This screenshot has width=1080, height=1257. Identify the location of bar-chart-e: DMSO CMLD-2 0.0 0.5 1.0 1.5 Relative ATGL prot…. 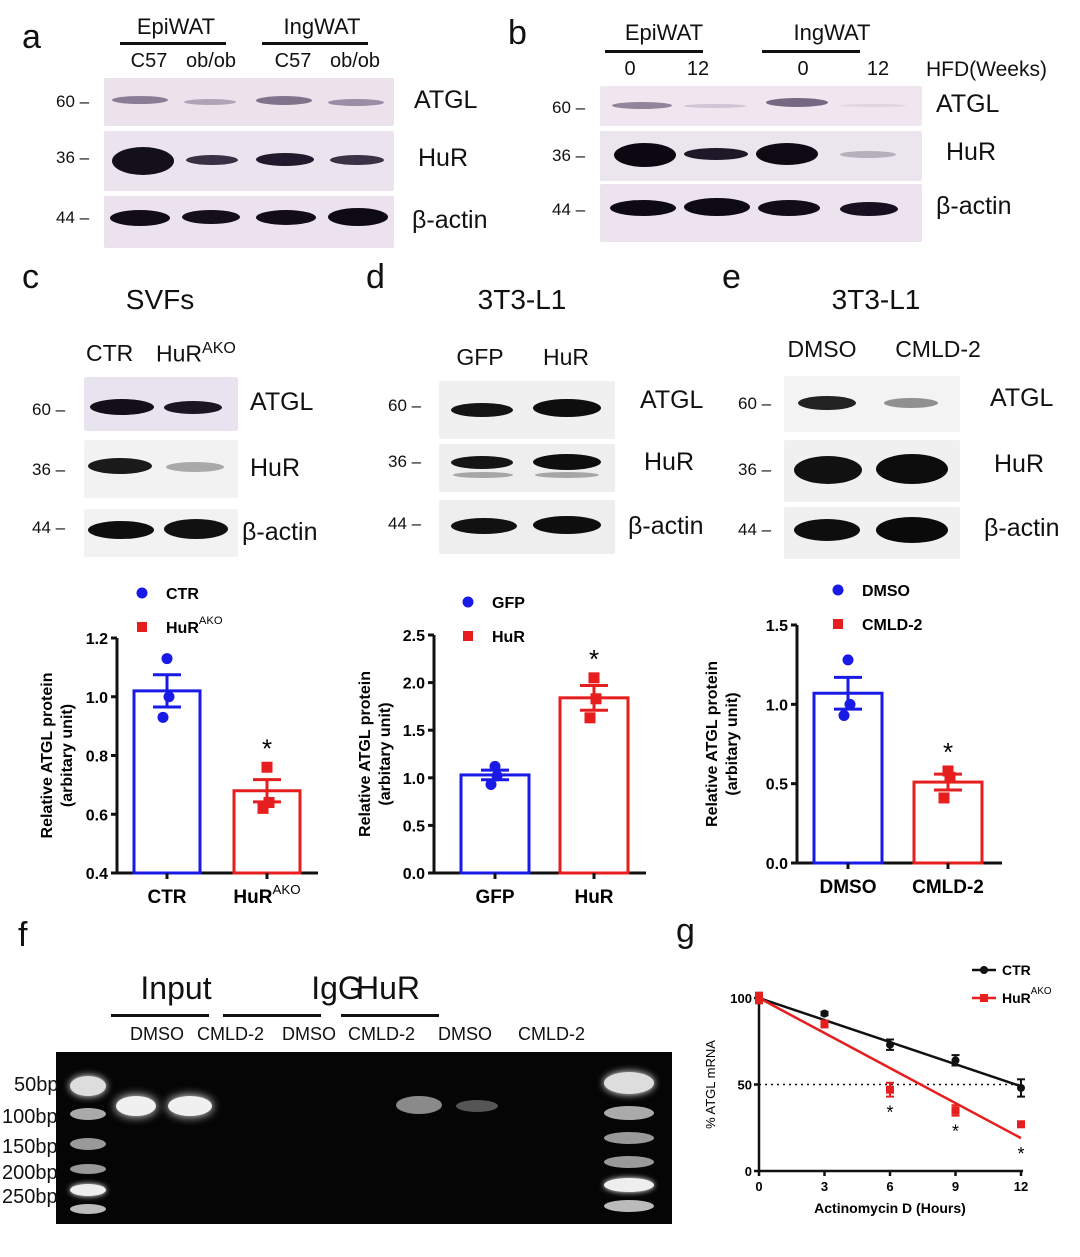
(853, 740).